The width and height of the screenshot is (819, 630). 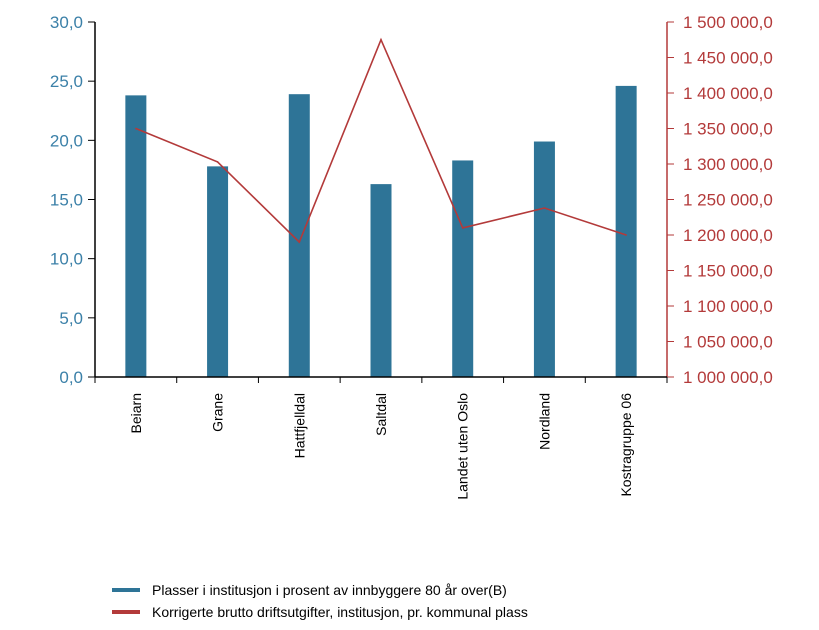 I want to click on right-tick-label-10: 1 500 000,0, so click(x=728, y=22).